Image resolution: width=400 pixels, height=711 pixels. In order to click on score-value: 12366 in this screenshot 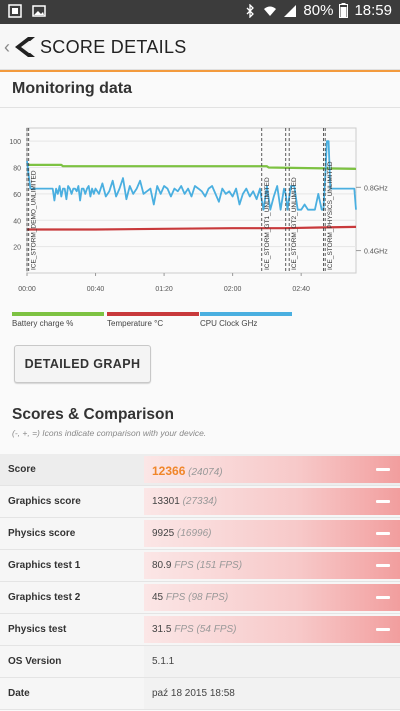, I will do `click(169, 471)`.